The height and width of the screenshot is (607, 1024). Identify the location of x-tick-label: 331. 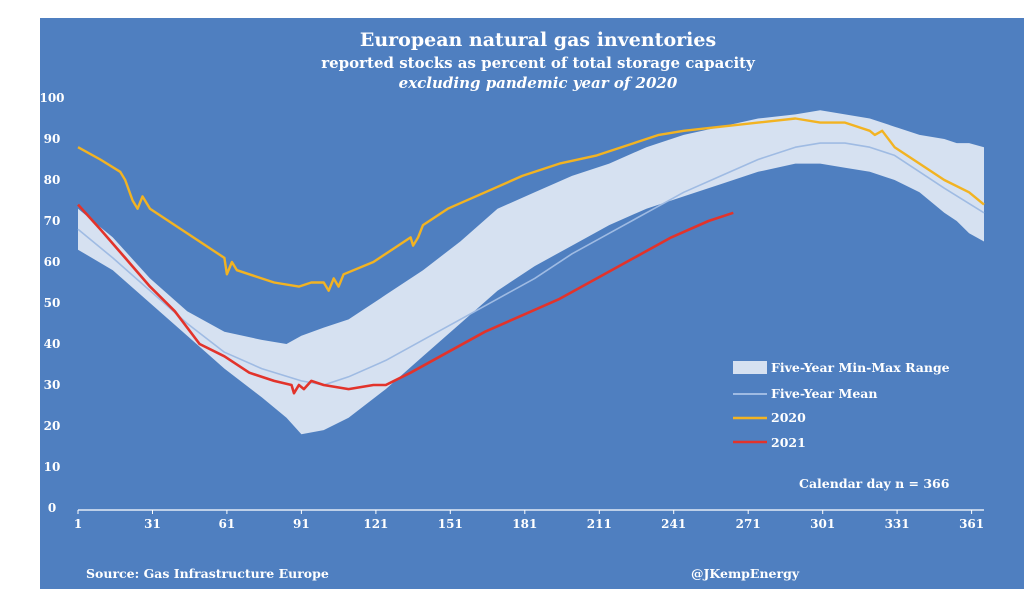
(897, 524).